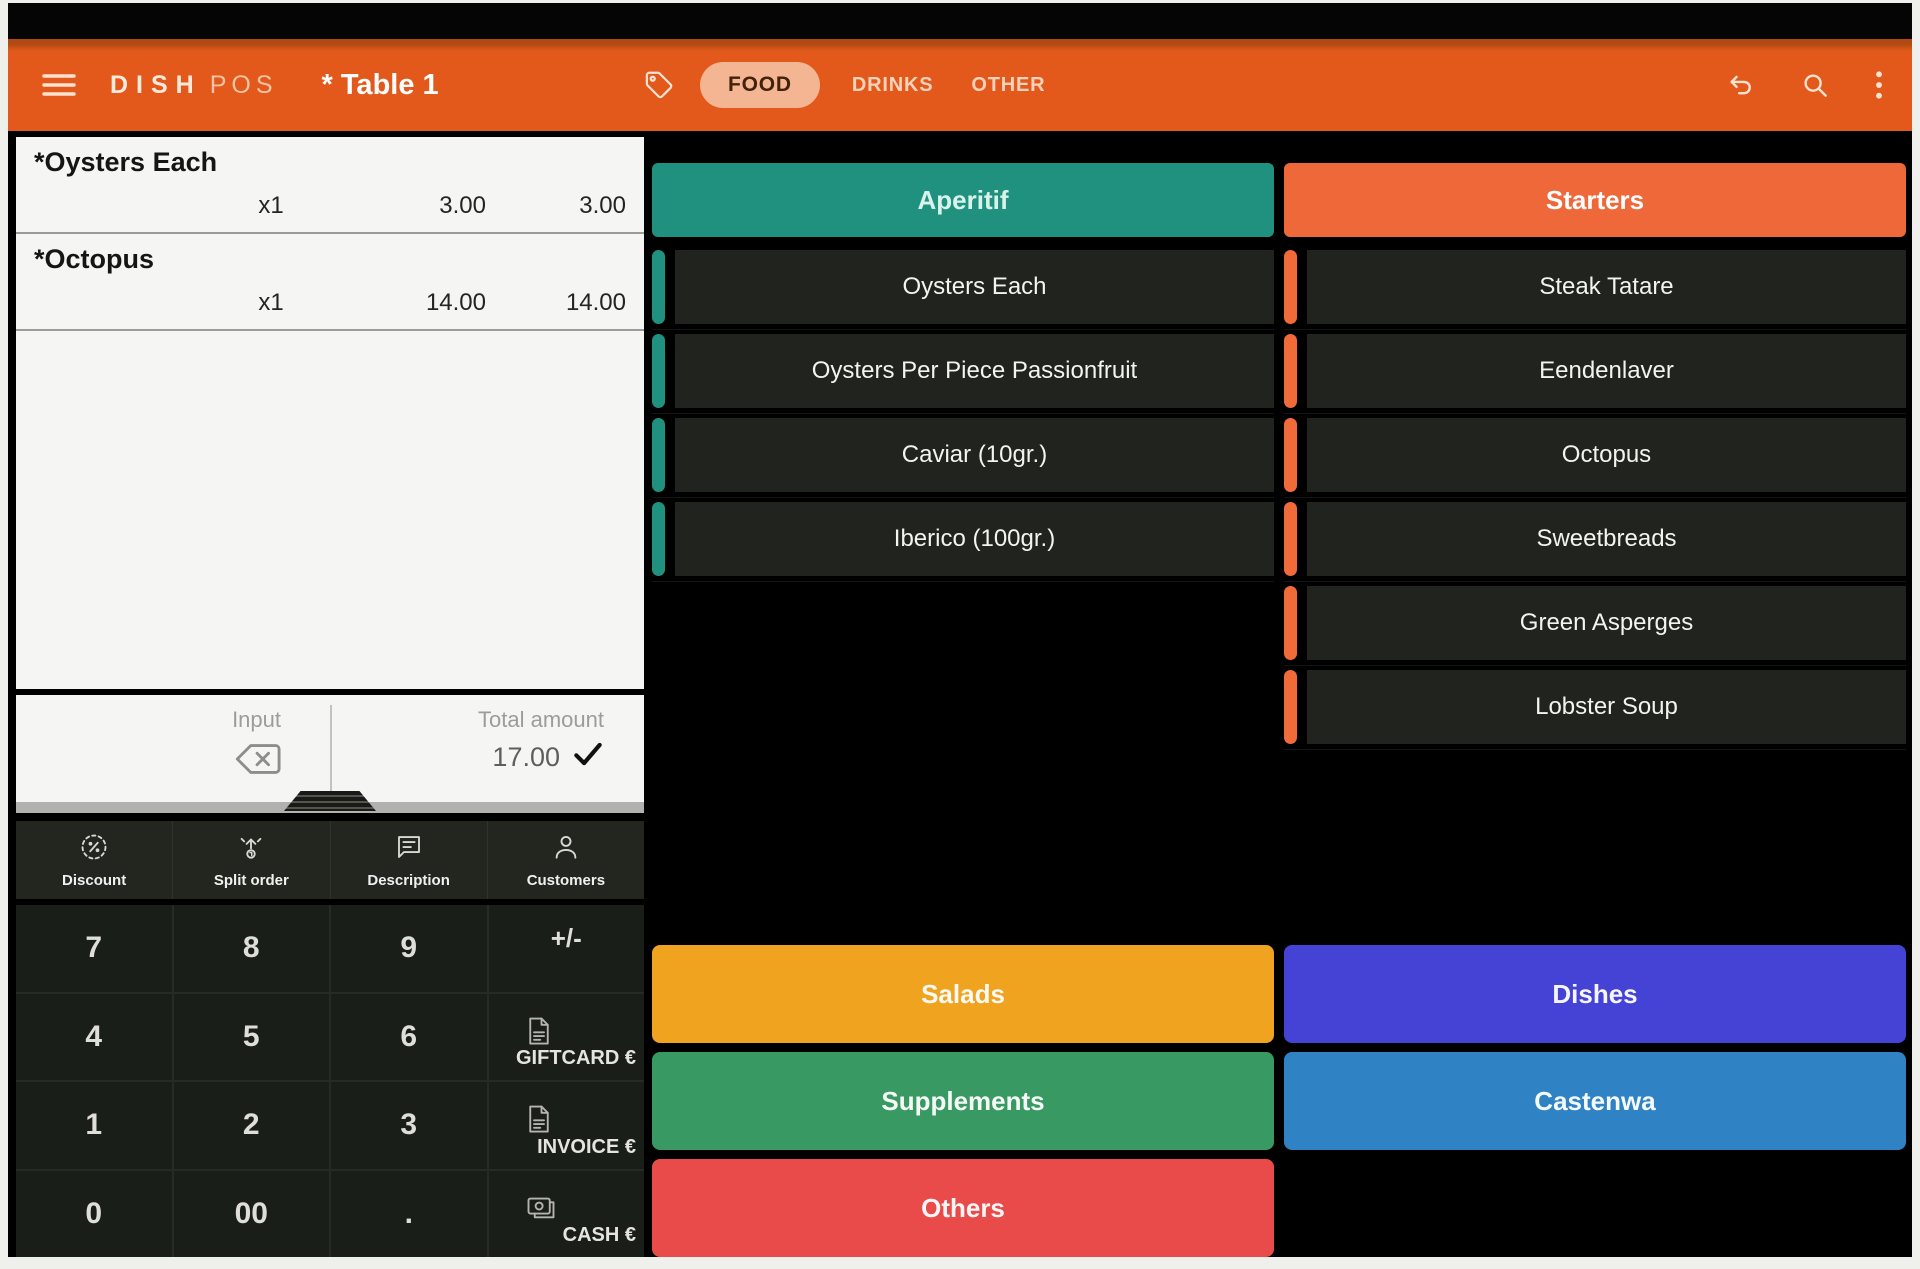 Image resolution: width=1920 pixels, height=1269 pixels. What do you see at coordinates (526, 757) in the screenshot?
I see `total-amount-value: 17.00` at bounding box center [526, 757].